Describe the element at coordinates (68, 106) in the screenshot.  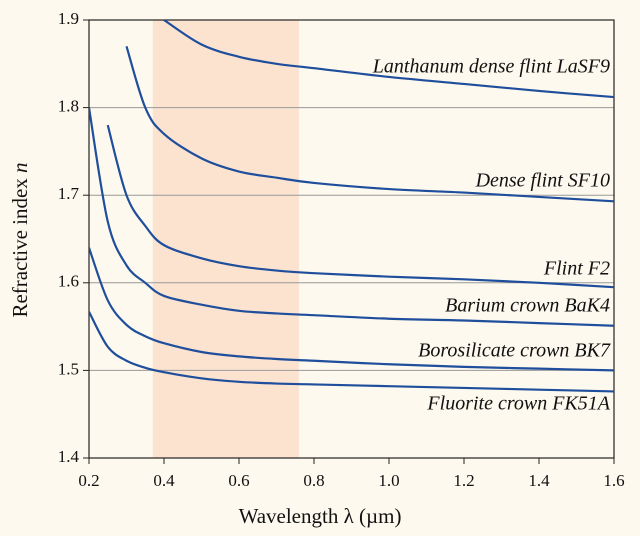
I see `y-tick-label: 1.8` at that location.